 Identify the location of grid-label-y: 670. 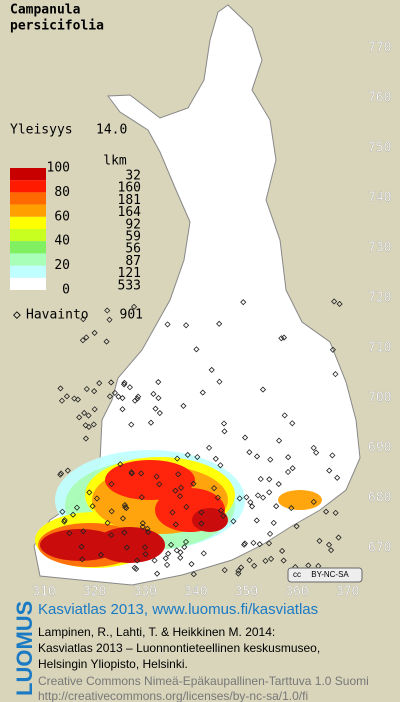
(379, 548).